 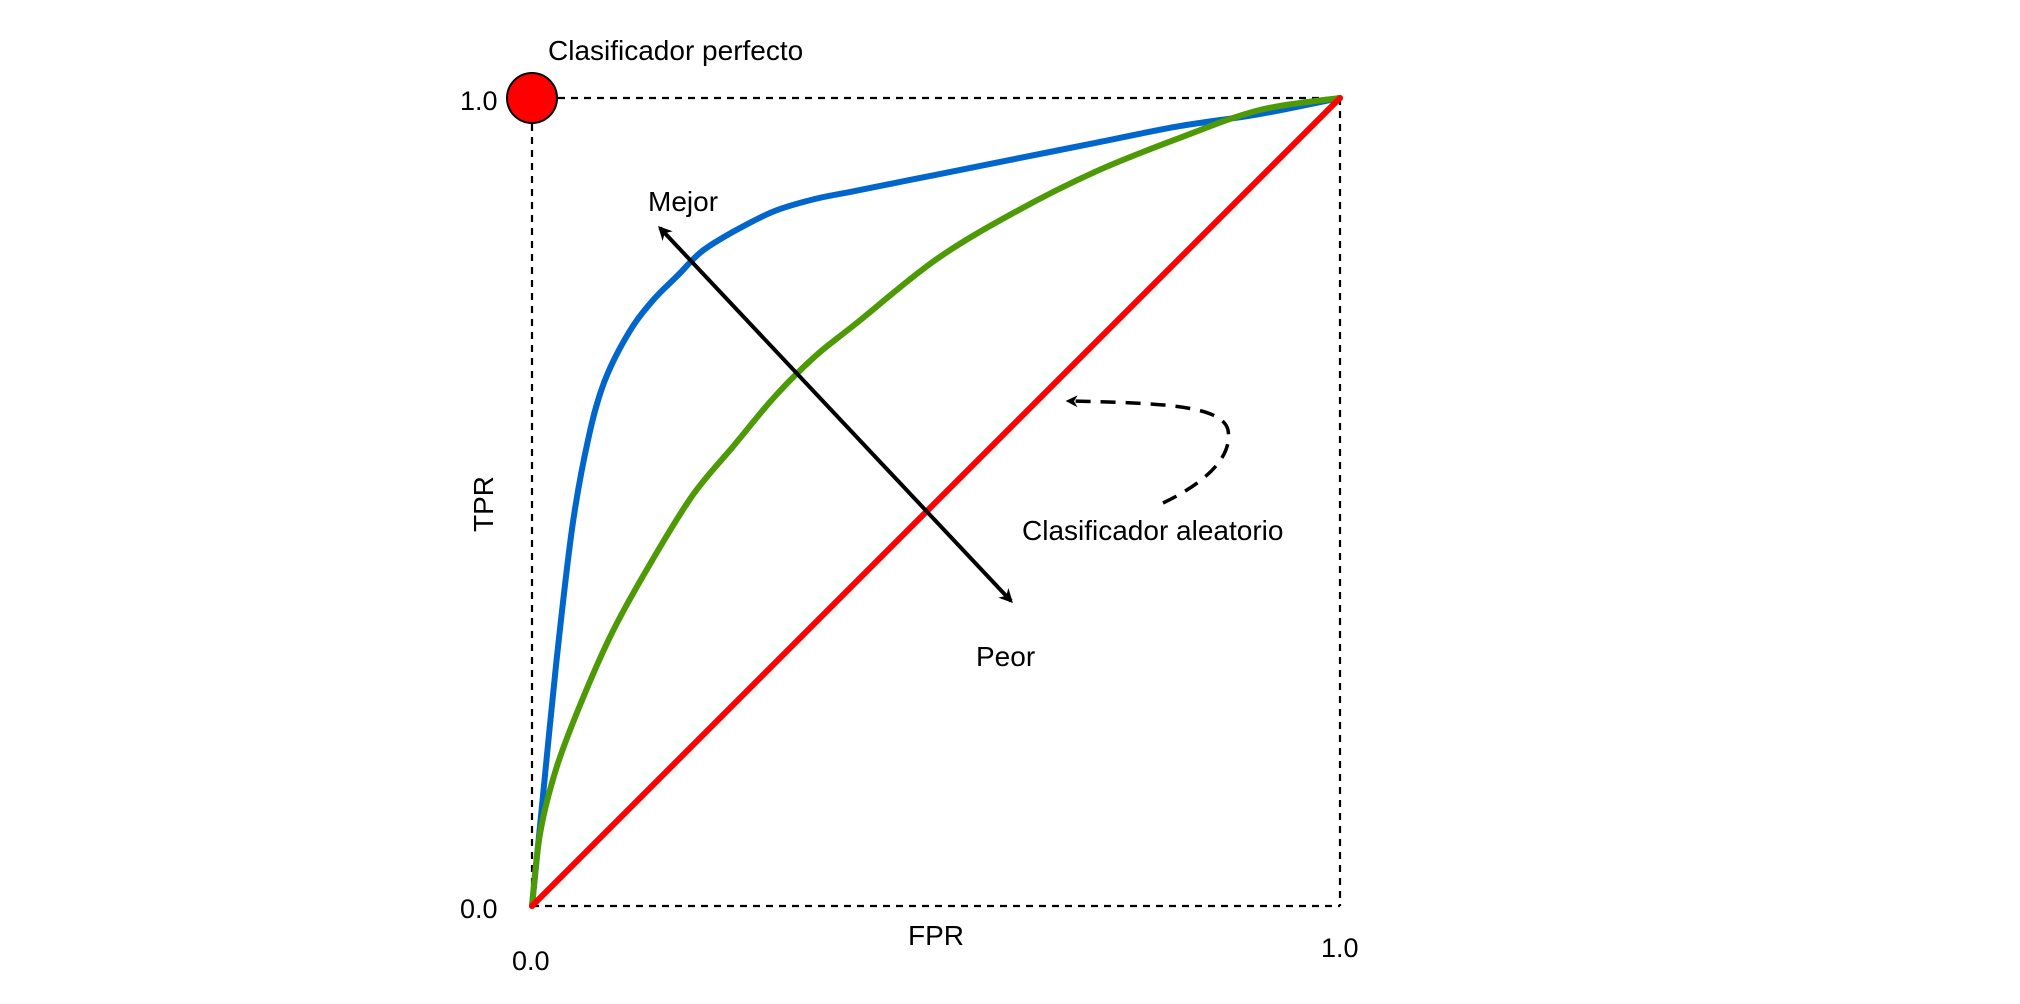 I want to click on worse-label: Peor, so click(x=1005, y=656).